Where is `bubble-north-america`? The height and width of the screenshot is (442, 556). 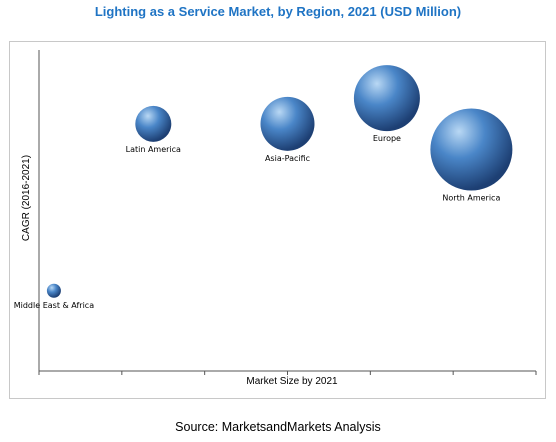
bubble-north-america is located at coordinates (471, 149).